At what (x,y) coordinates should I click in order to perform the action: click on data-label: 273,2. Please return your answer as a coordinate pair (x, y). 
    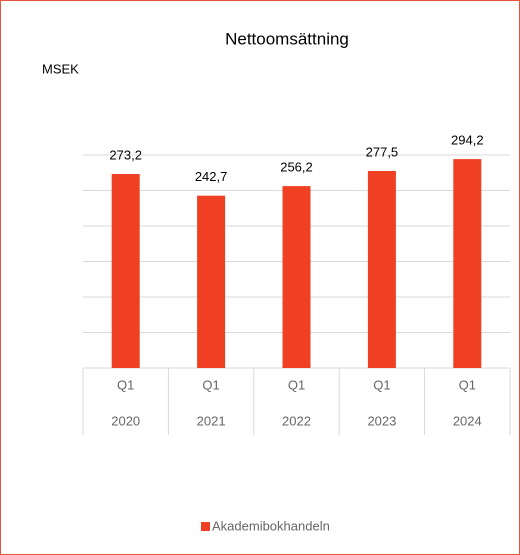
    Looking at the image, I should click on (125, 154).